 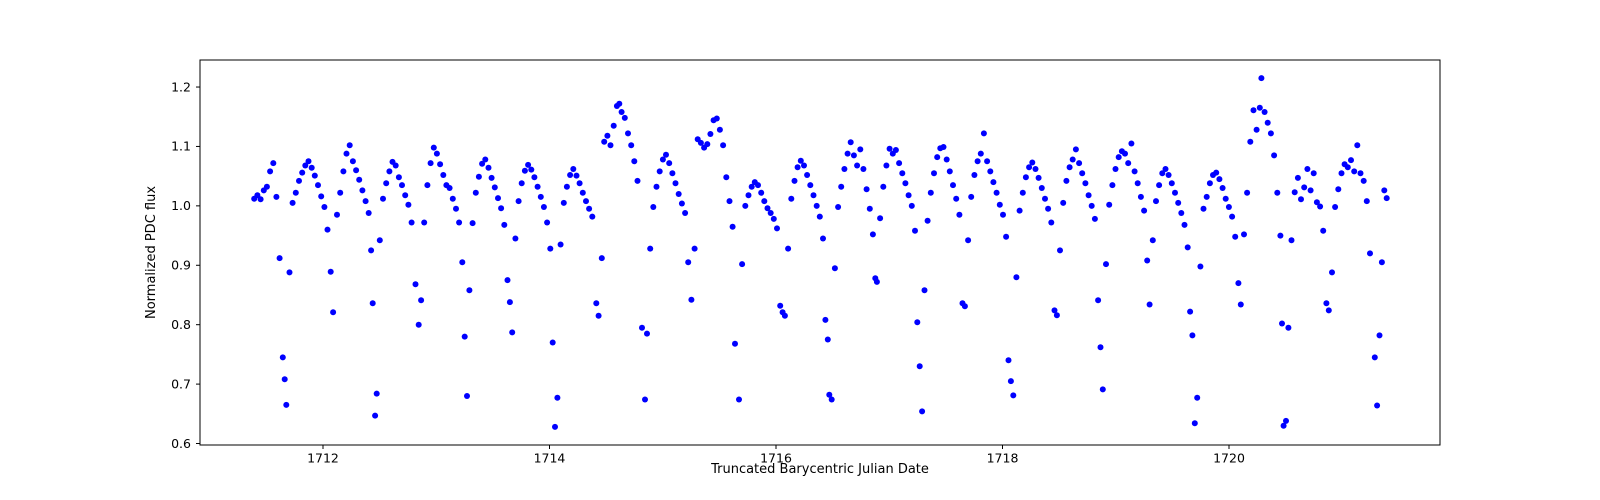 I want to click on y-tick-label: 0.6, so click(x=181, y=443).